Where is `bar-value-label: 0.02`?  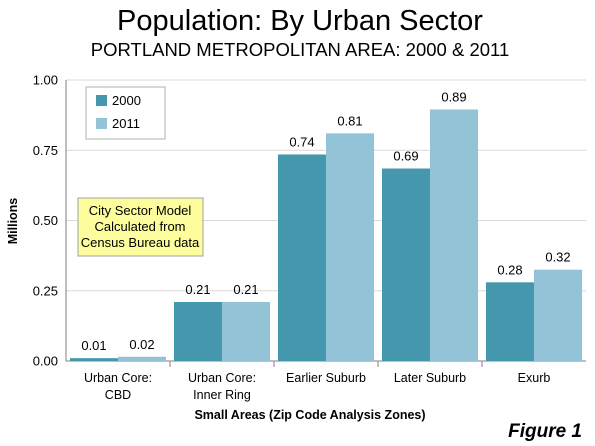 bar-value-label: 0.02 is located at coordinates (141, 344).